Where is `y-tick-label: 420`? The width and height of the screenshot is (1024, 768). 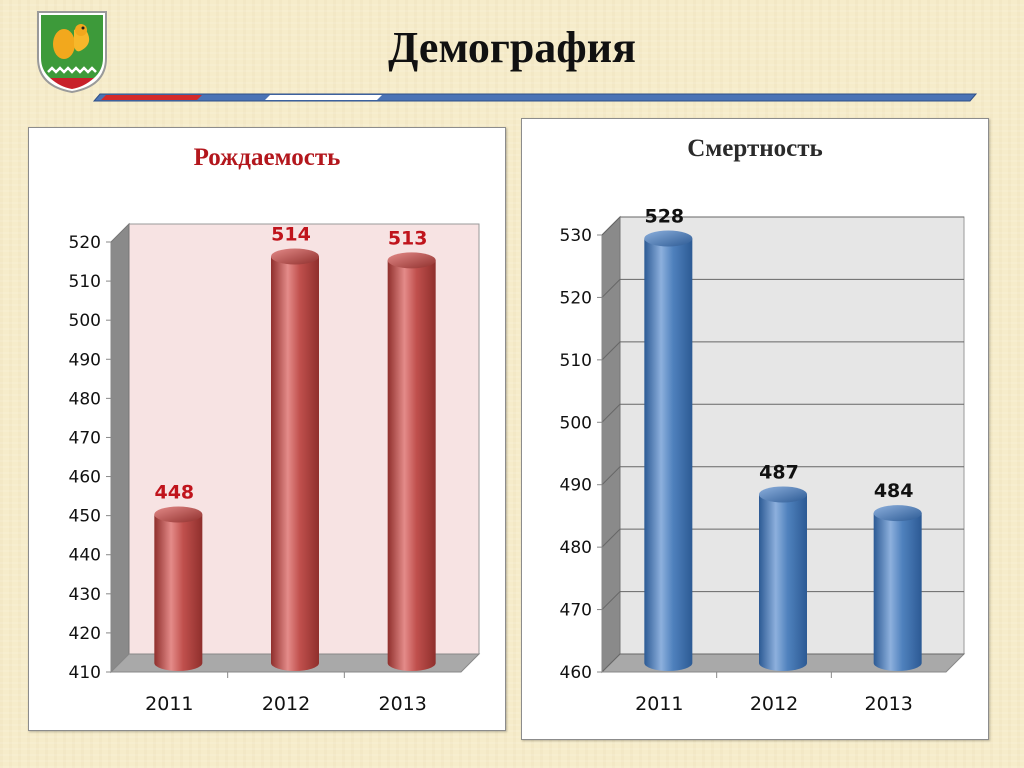 y-tick-label: 420 is located at coordinates (85, 634).